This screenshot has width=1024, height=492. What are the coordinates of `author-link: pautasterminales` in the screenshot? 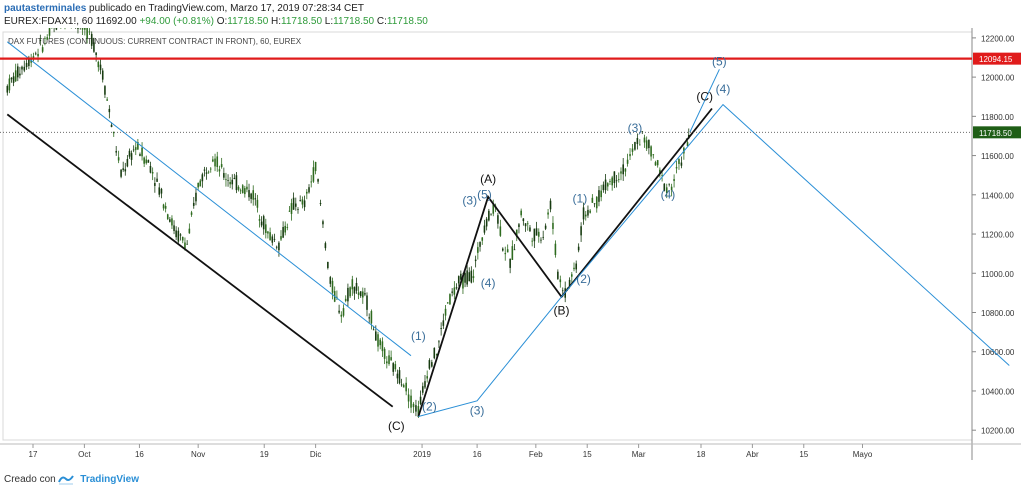 It's located at (45, 8).